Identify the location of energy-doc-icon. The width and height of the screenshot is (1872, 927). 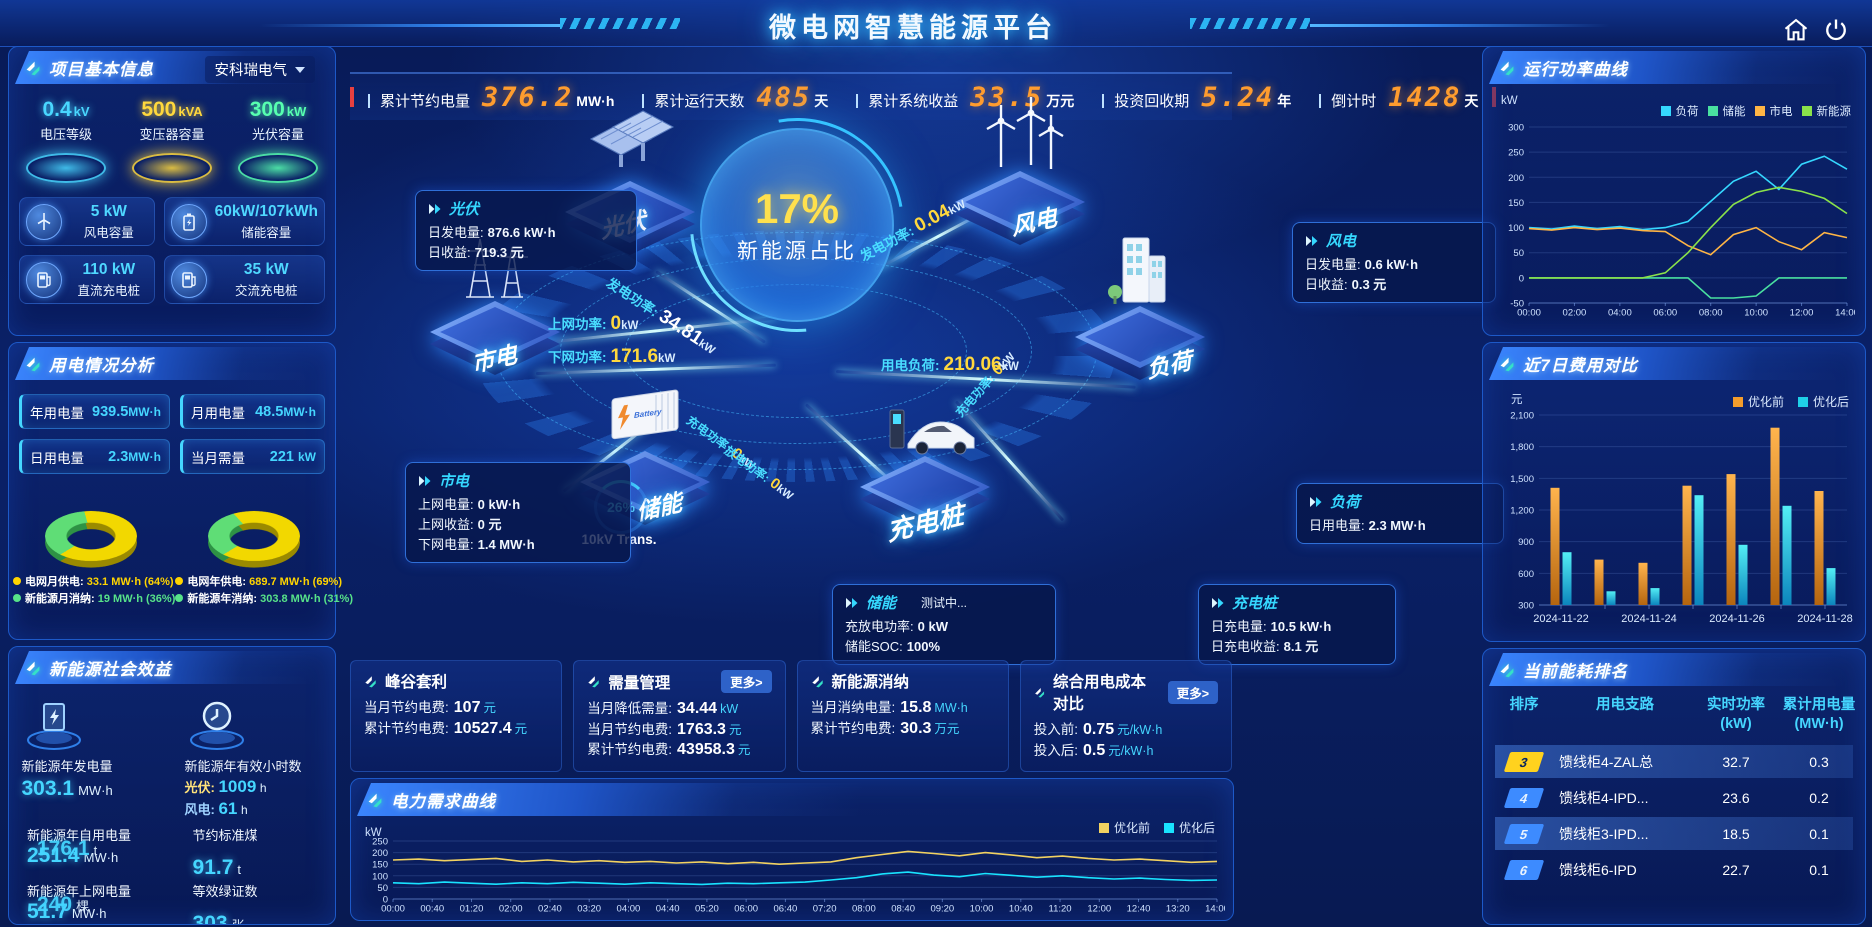
(54, 723).